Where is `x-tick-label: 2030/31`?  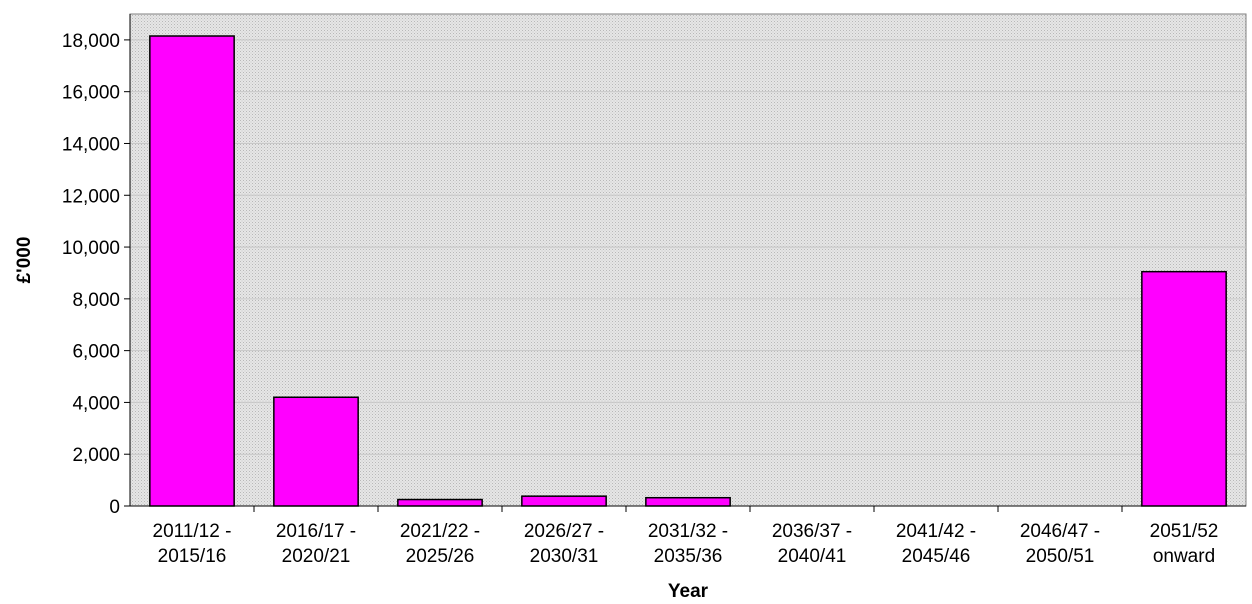
x-tick-label: 2030/31 is located at coordinates (564, 556).